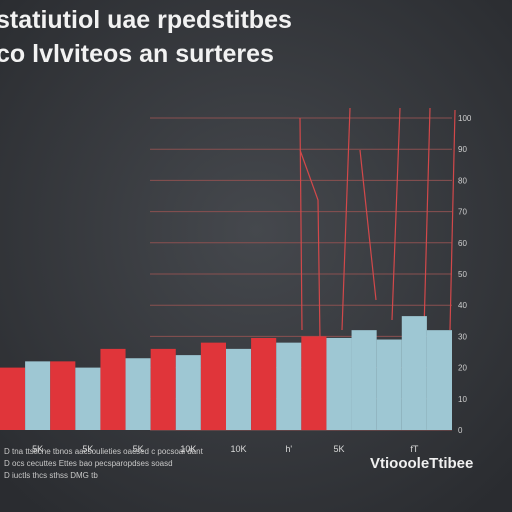 This screenshot has height=512, width=512. What do you see at coordinates (462, 149) in the screenshot?
I see `y-tick-label: 90` at bounding box center [462, 149].